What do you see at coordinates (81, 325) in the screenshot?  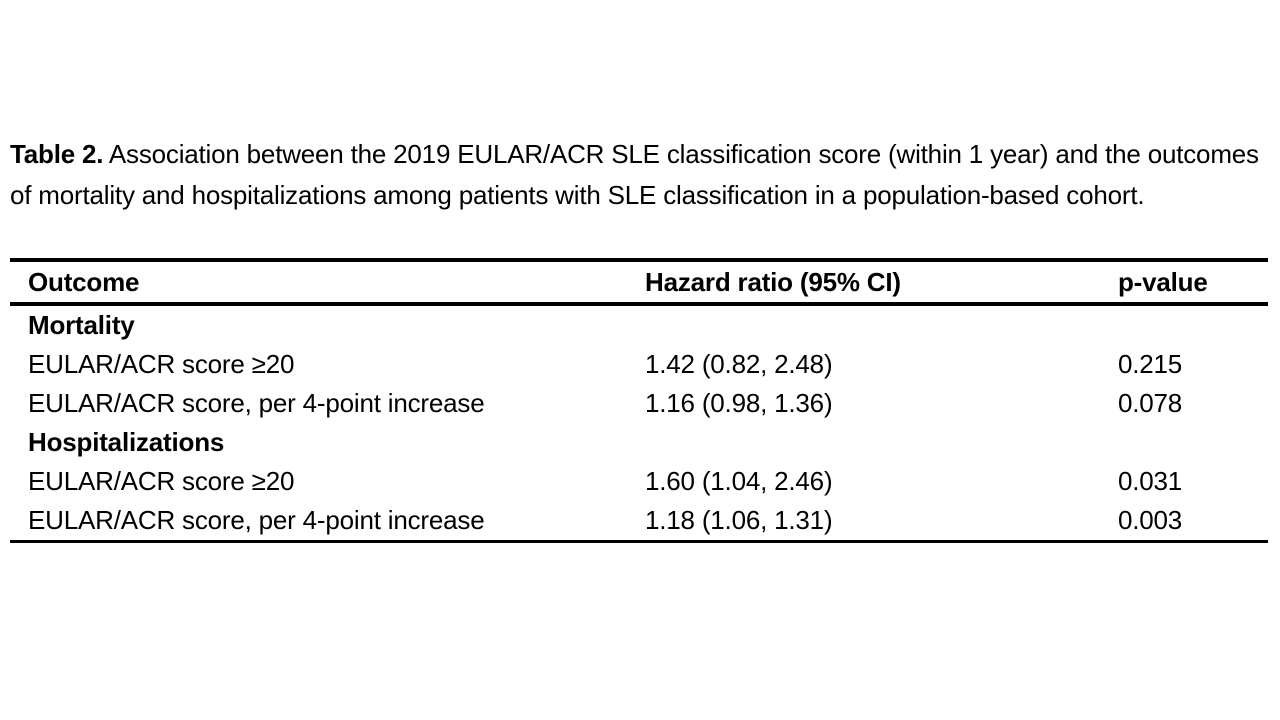 I see `section-header-mortality: Mortality` at bounding box center [81, 325].